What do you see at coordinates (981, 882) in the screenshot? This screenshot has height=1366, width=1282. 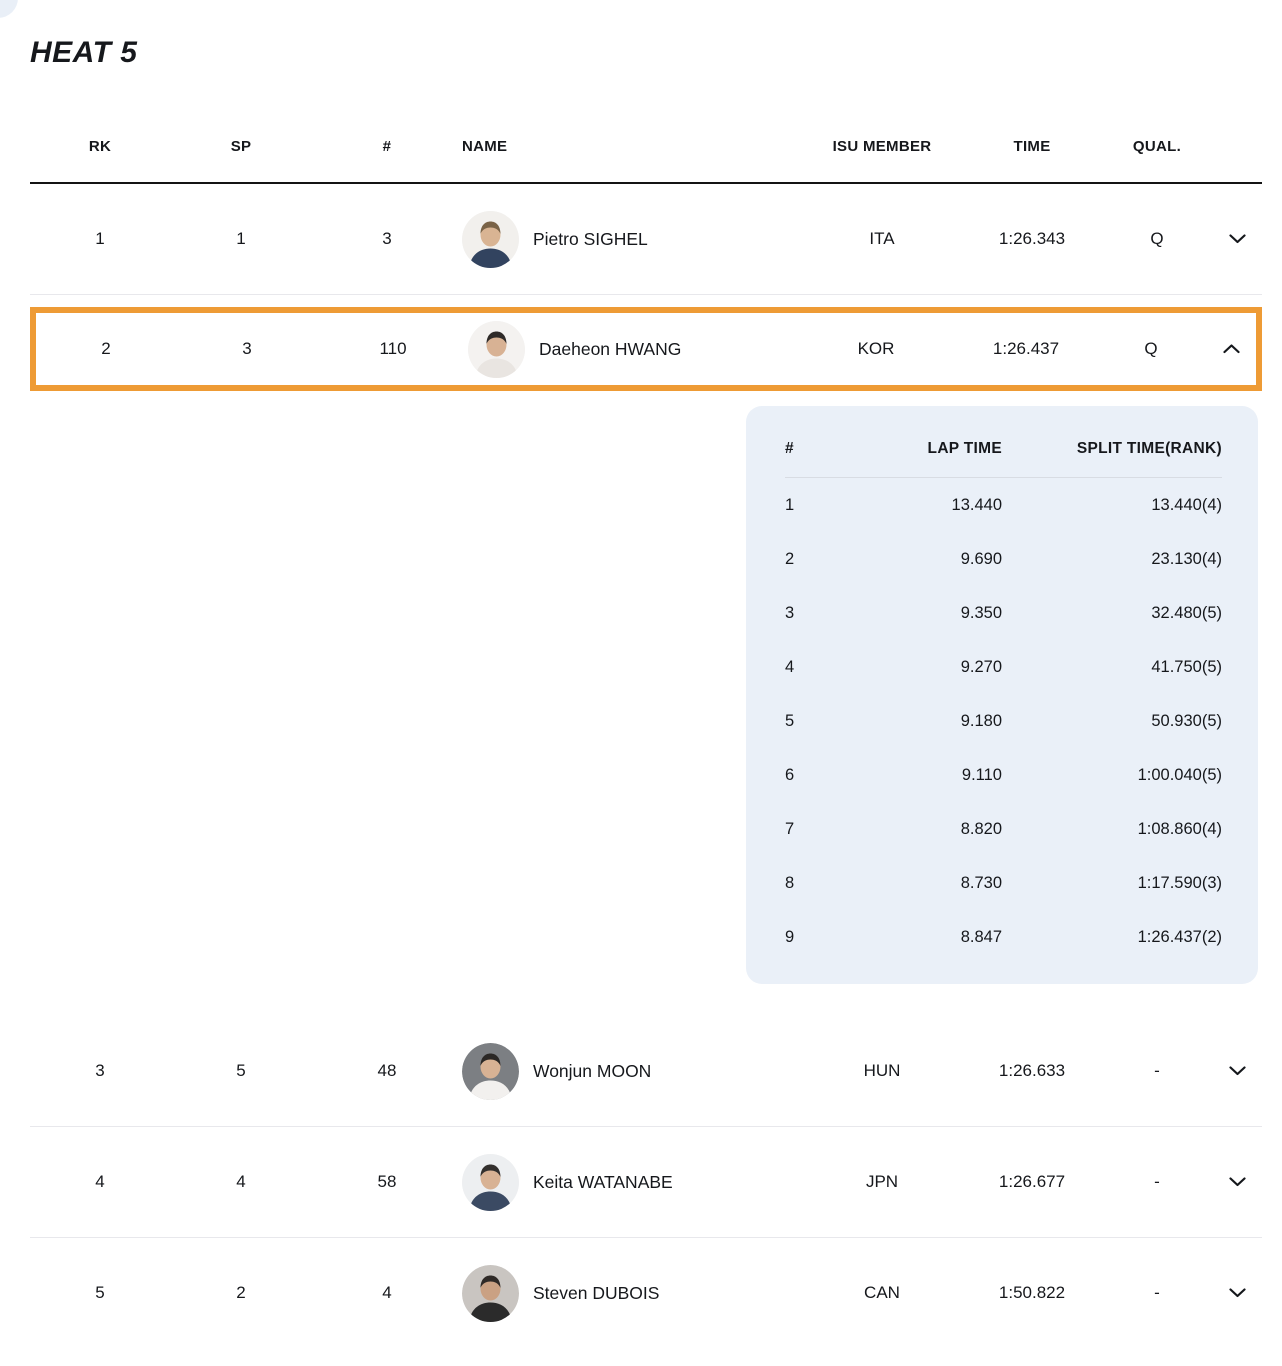 I see `lap-time-cell: 8.730` at bounding box center [981, 882].